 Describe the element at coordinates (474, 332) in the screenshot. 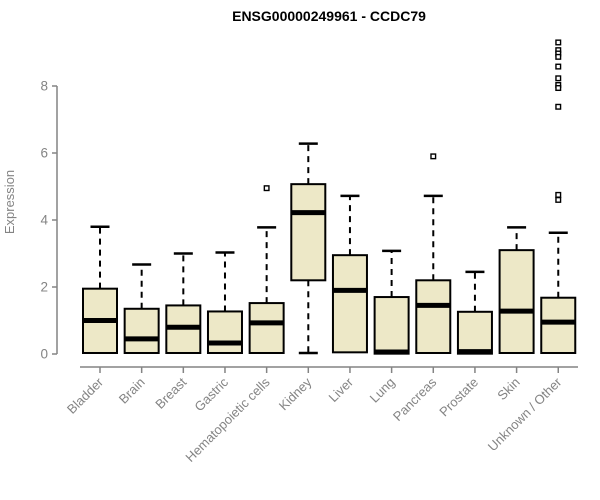

I see `box-prostate` at that location.